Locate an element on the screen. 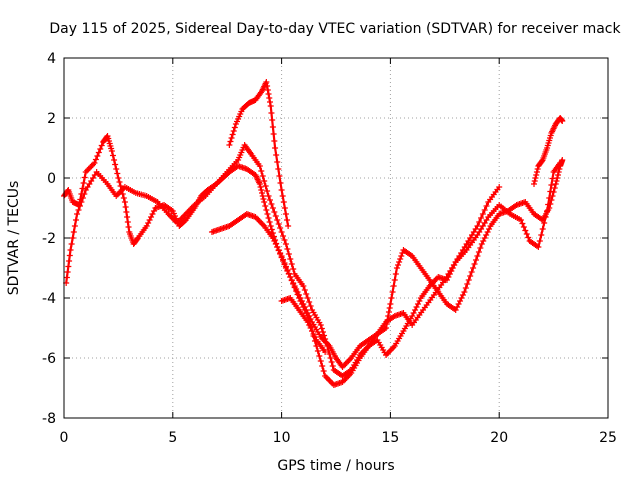 The height and width of the screenshot is (480, 640). y-tick-label: -6 is located at coordinates (49, 359).